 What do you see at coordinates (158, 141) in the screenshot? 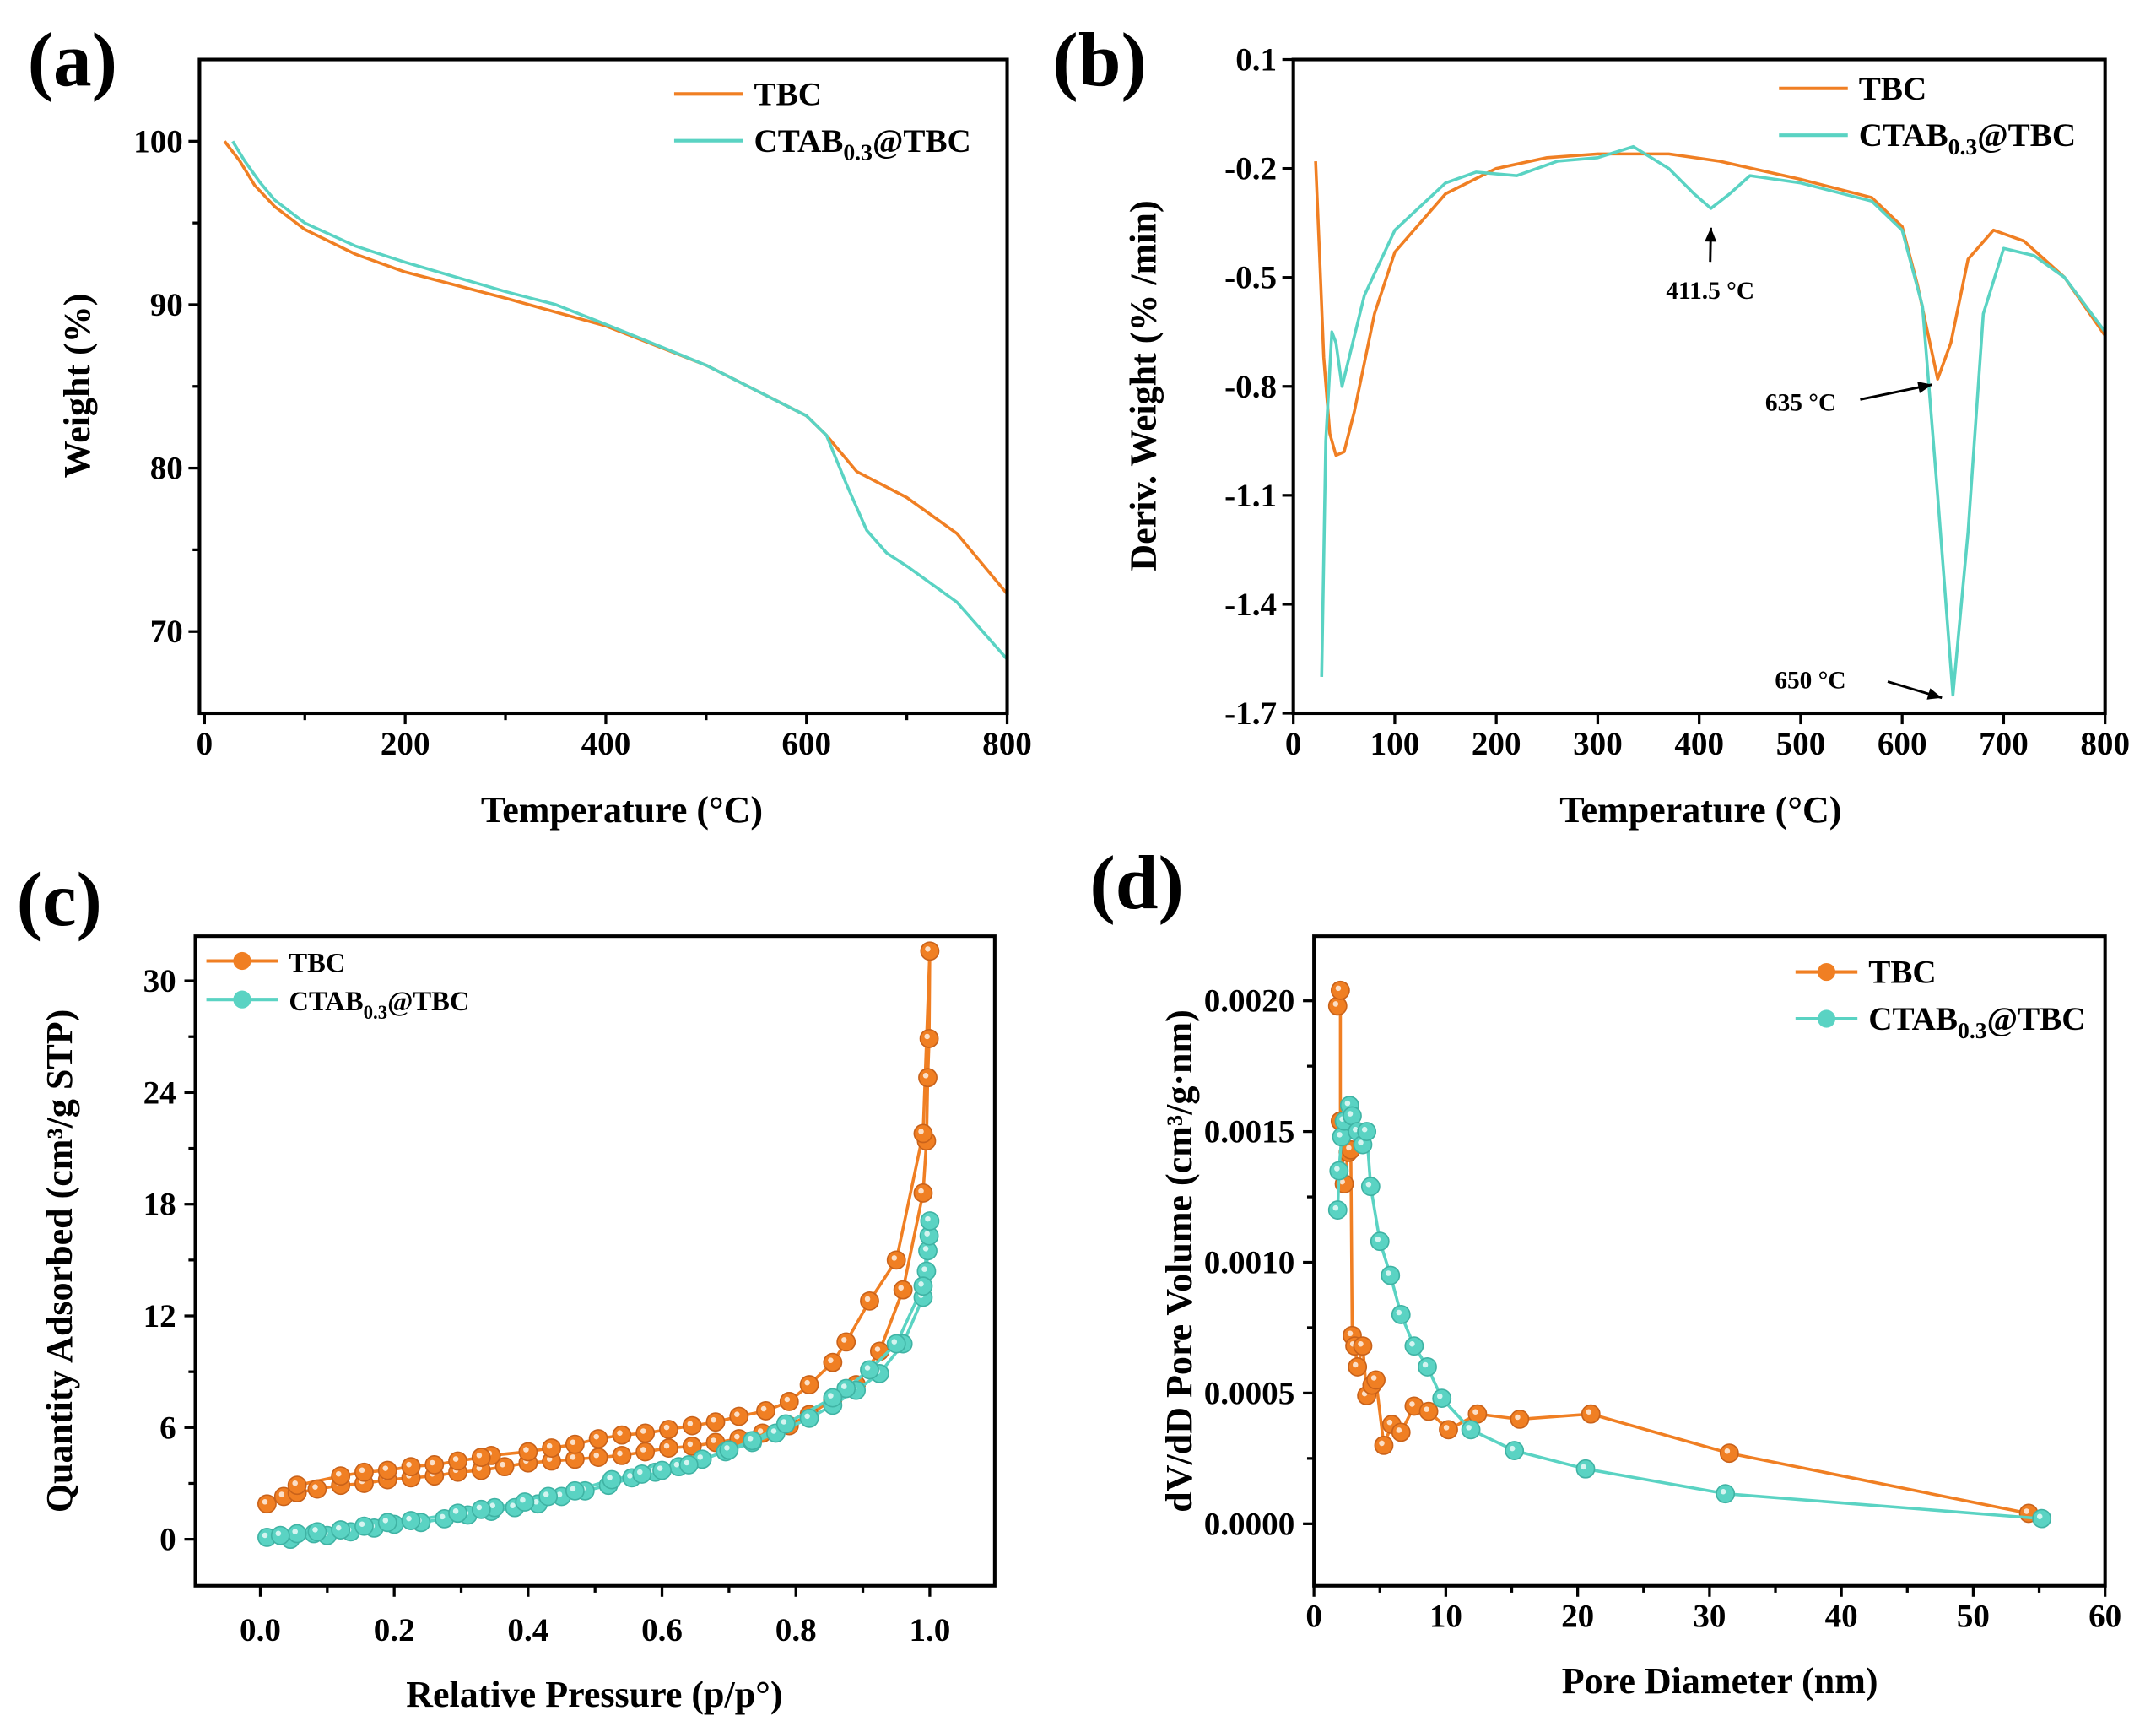
I see `y-tick-label: 100` at bounding box center [158, 141].